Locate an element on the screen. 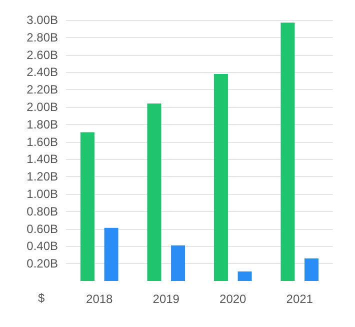  x-tick-label: 2020 is located at coordinates (233, 299).